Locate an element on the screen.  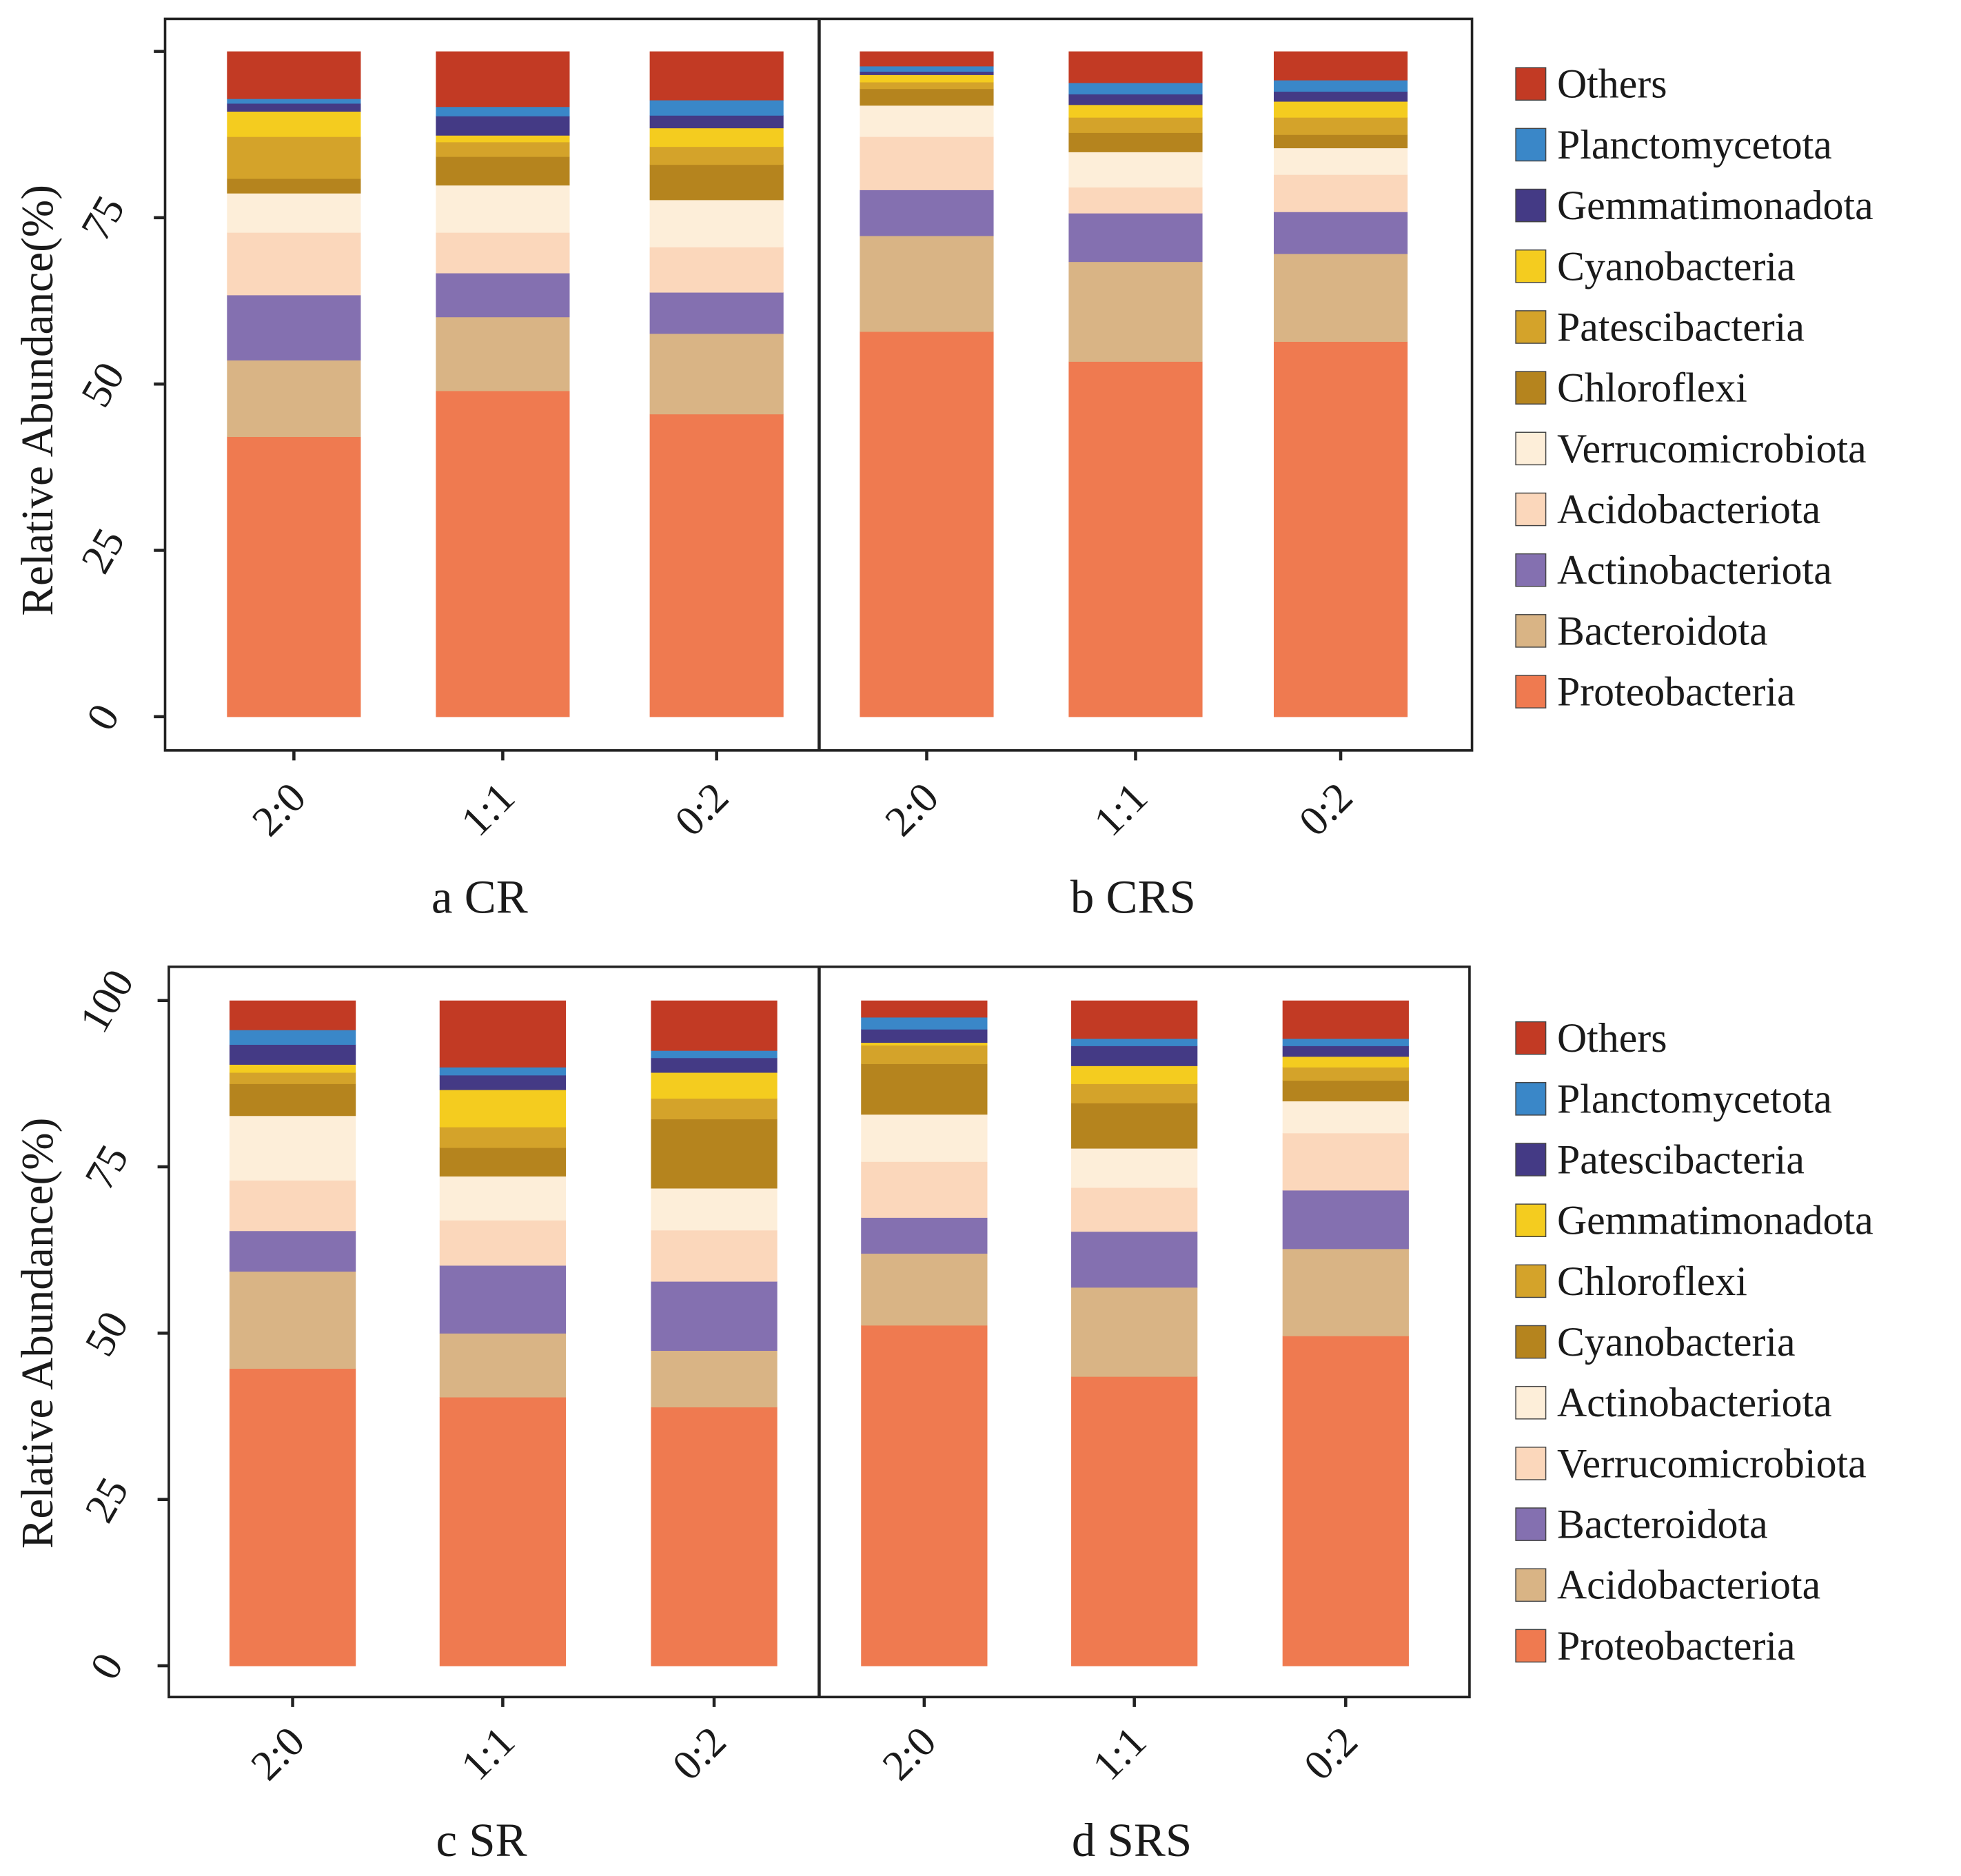
x-tick-label: 0:2 is located at coordinates (1326, 810).